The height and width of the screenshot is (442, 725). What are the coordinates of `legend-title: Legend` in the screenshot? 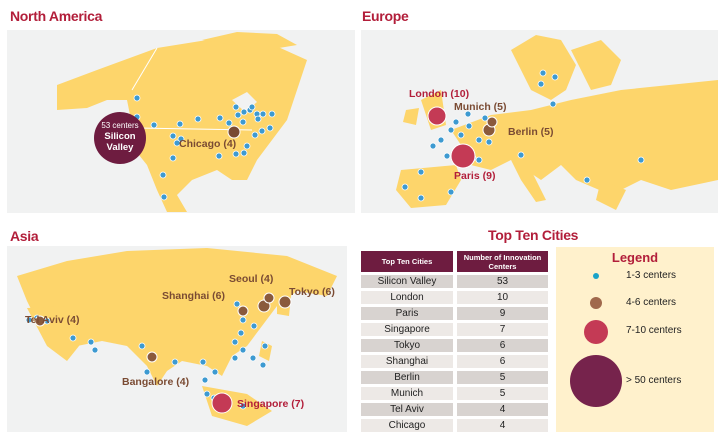 It's located at (635, 257).